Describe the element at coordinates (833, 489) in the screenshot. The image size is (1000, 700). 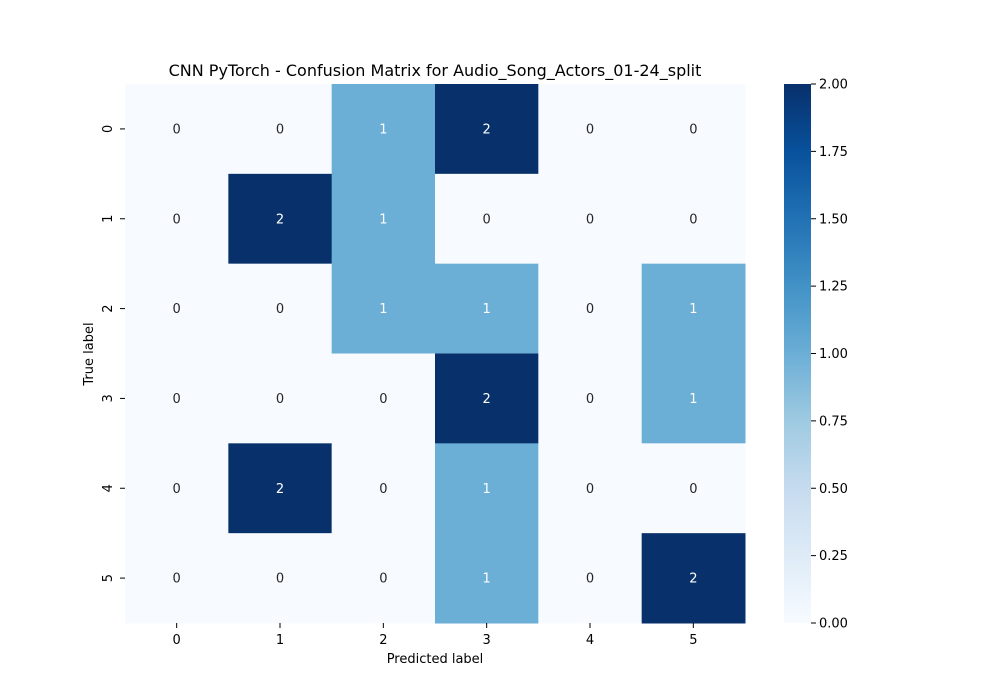
I see `colorbar-tick-label: 0.50` at that location.